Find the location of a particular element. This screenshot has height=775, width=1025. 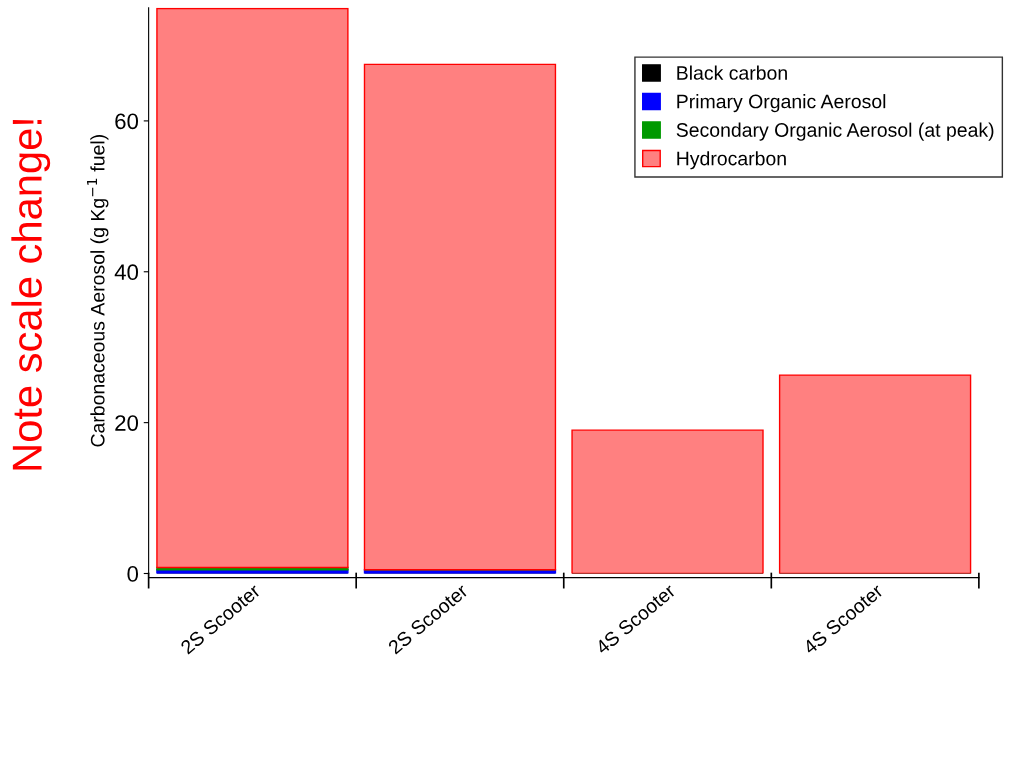

legend-label: Primary Organic Aerosol is located at coordinates (781, 103).